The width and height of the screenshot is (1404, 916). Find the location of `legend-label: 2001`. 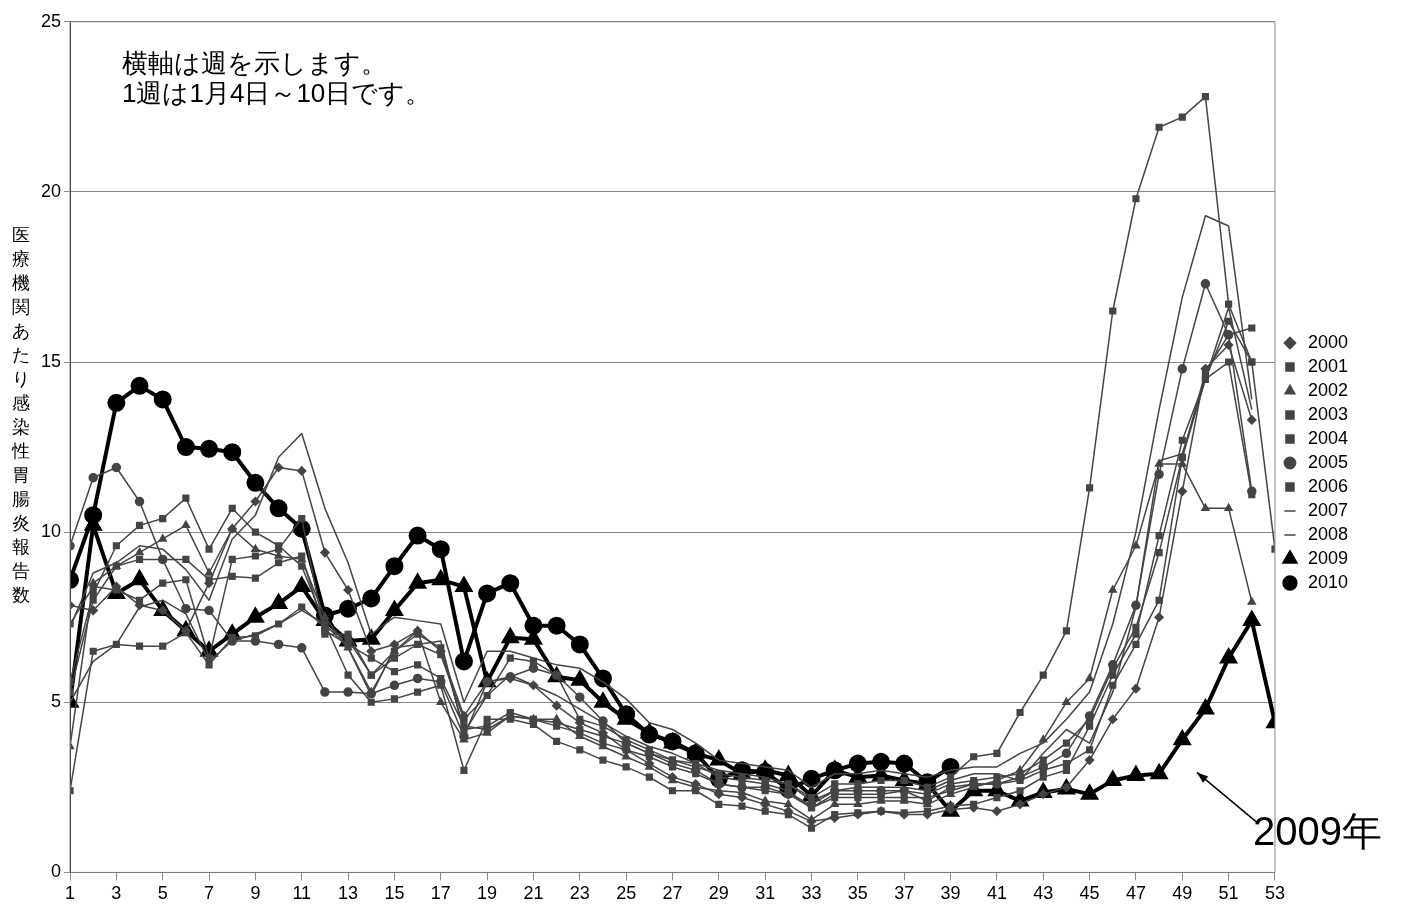

legend-label: 2001 is located at coordinates (1327, 365).